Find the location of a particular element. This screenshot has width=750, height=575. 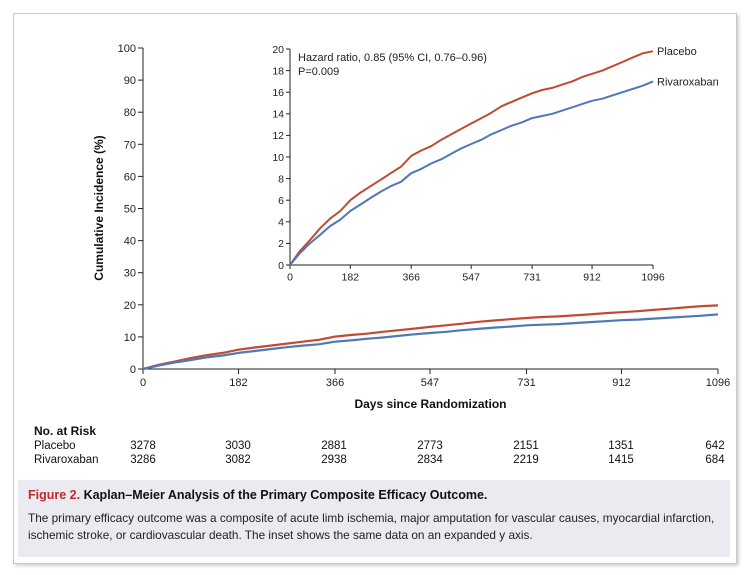

risk-row-label: Placebo is located at coordinates (55, 446).